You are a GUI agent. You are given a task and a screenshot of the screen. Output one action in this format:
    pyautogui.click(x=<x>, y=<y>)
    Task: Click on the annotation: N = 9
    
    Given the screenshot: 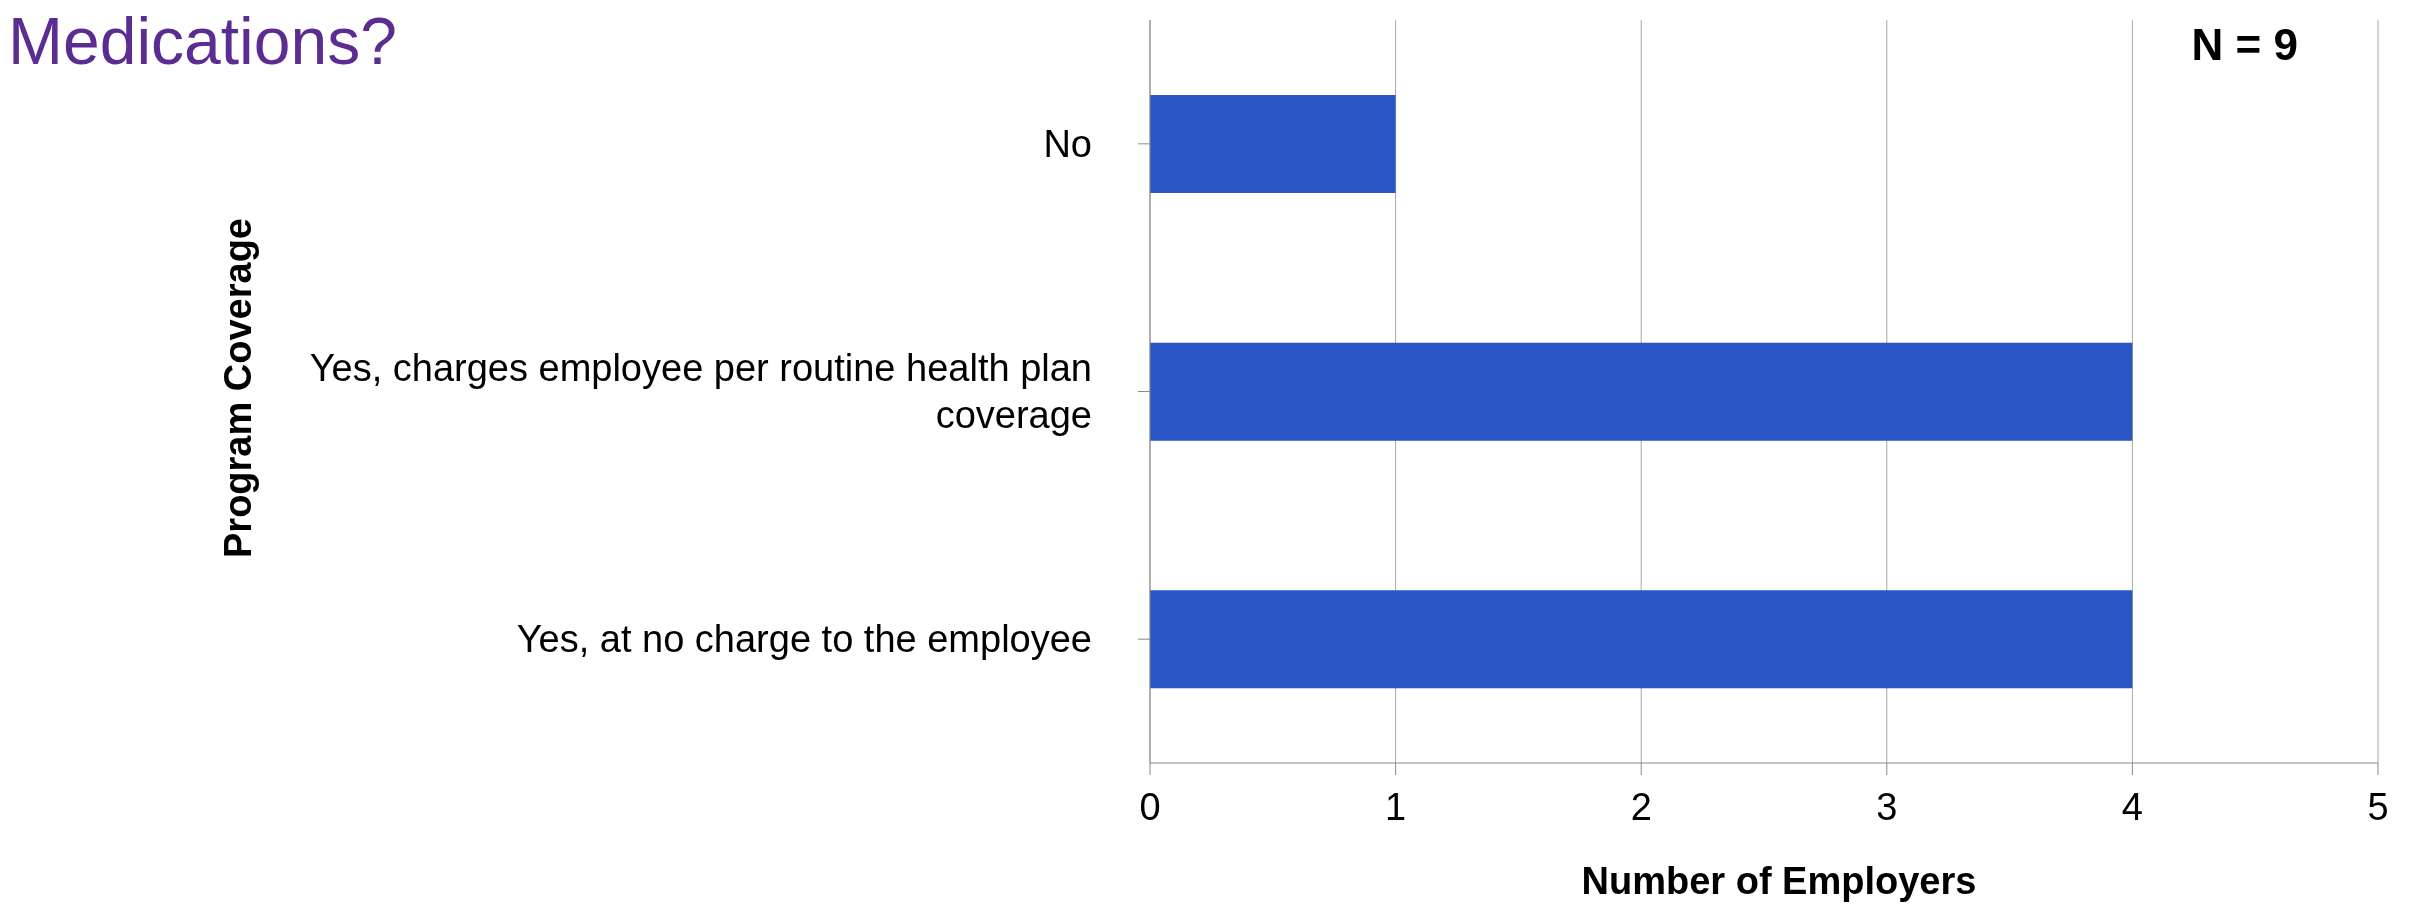 What is the action you would take?
    pyautogui.click(x=2244, y=45)
    